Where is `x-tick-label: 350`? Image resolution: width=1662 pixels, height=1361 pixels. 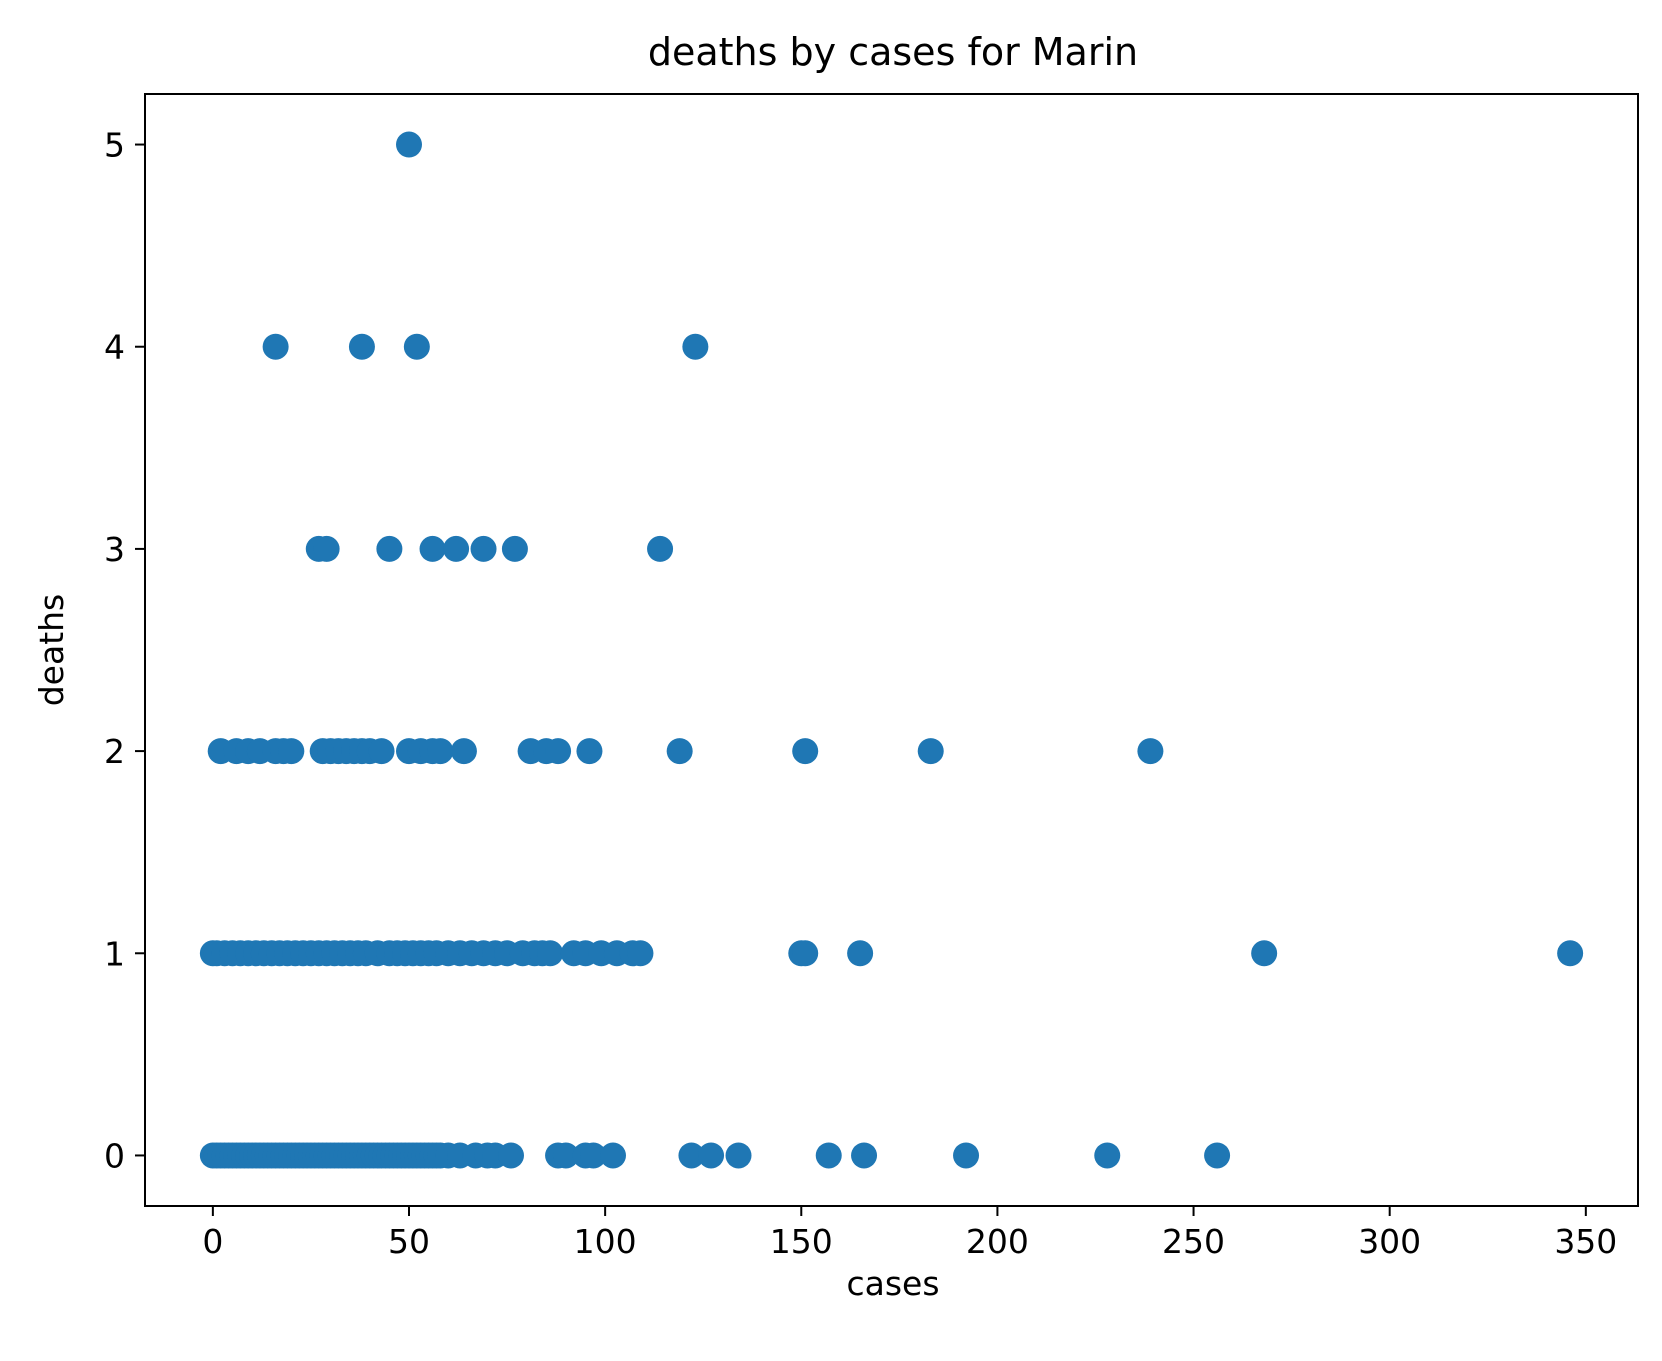 x-tick-label: 350 is located at coordinates (1585, 1241).